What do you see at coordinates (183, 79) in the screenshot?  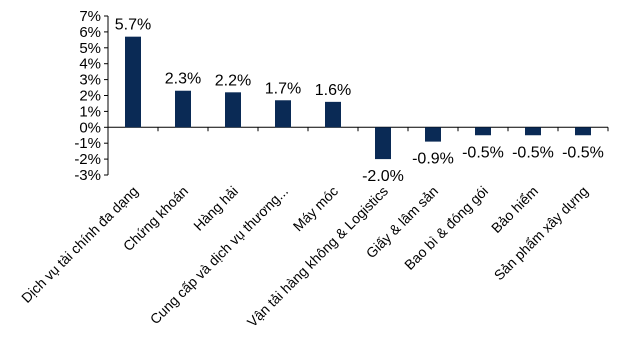 I see `data-label: 2.3%` at bounding box center [183, 79].